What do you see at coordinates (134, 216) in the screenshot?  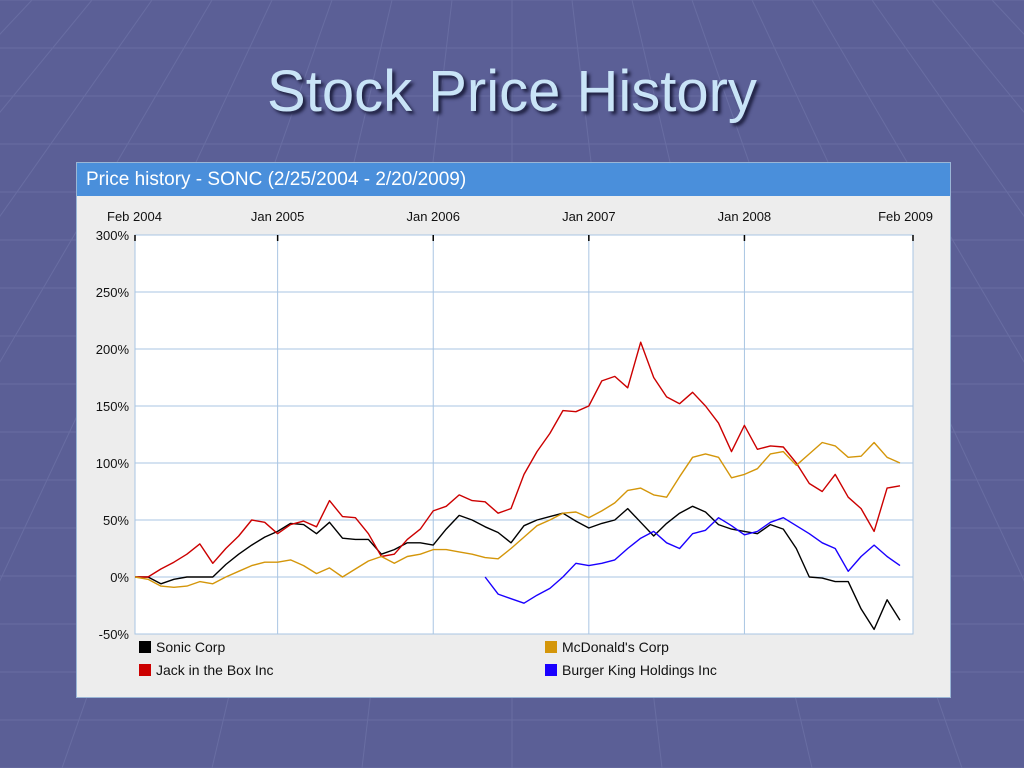 I see `x-tick-label: Feb 2004` at bounding box center [134, 216].